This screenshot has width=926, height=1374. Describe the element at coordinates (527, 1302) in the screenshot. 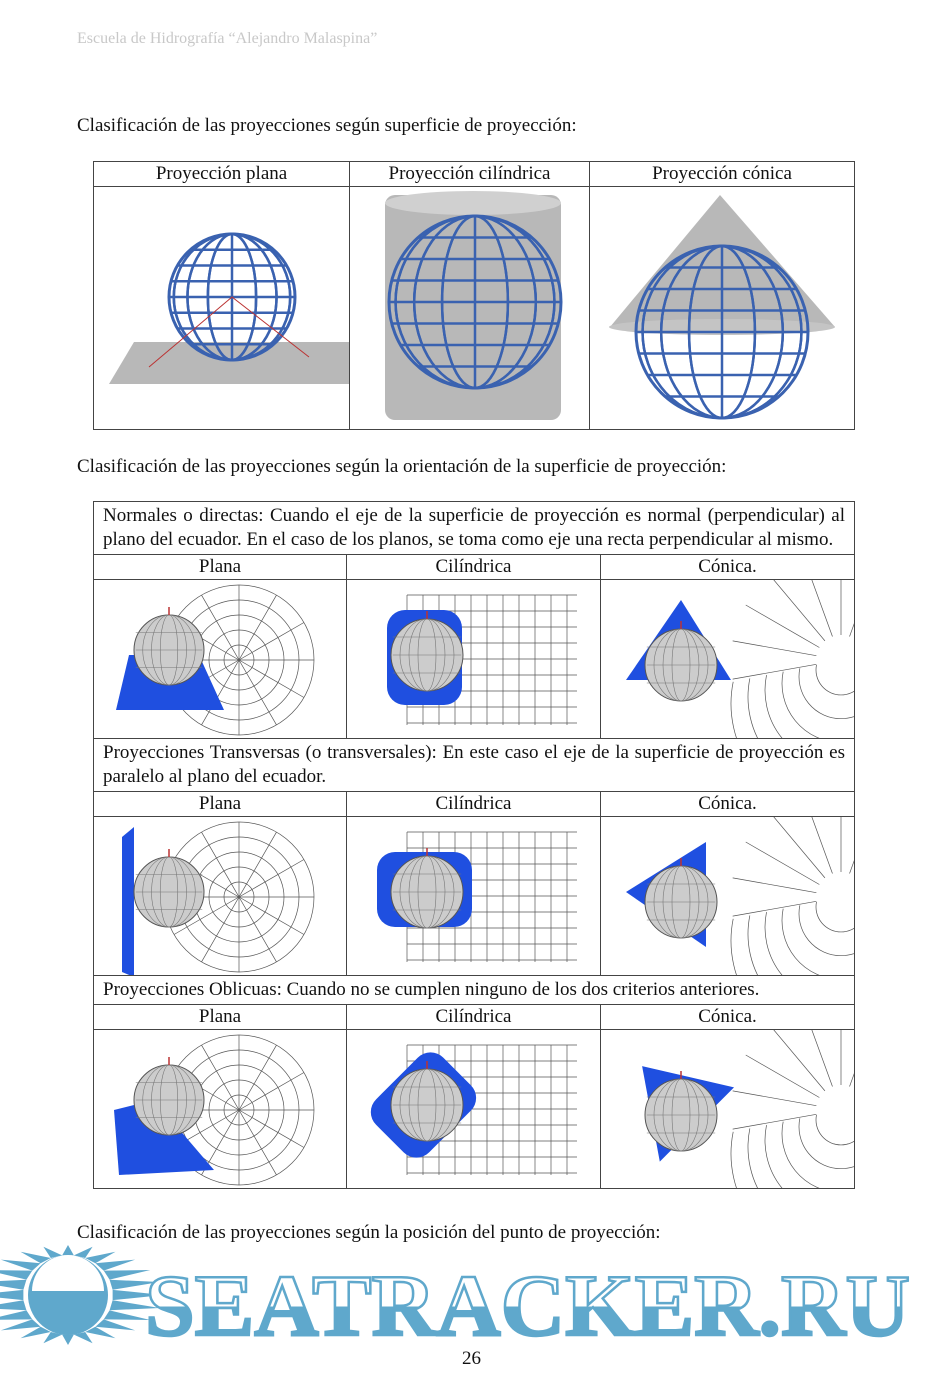

I see `watermark-text: SEATRACKER.RU` at that location.